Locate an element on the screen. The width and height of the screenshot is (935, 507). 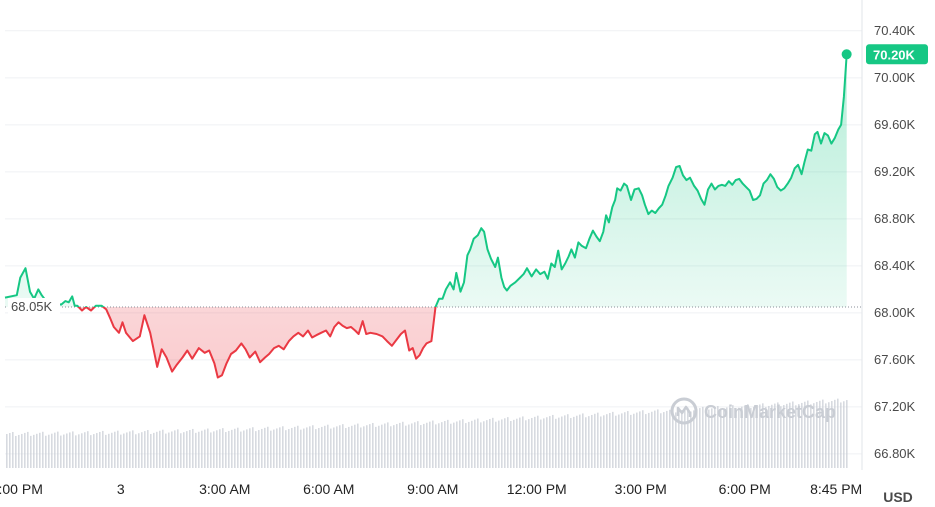
watermark-text: CoinMarketCap is located at coordinates (770, 412).